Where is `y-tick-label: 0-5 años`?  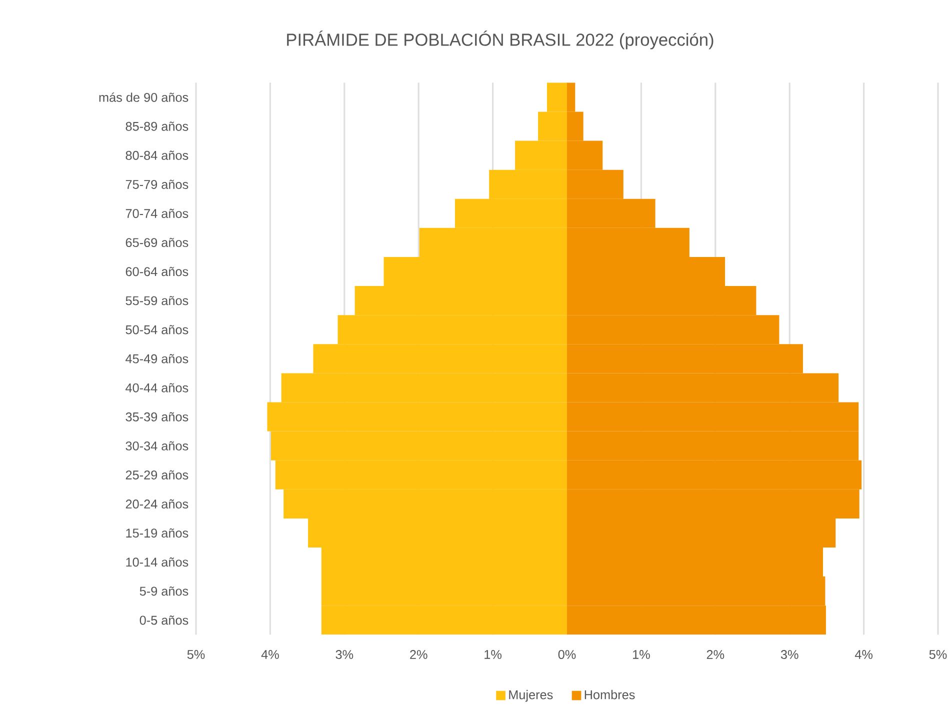
y-tick-label: 0-5 años is located at coordinates (164, 620).